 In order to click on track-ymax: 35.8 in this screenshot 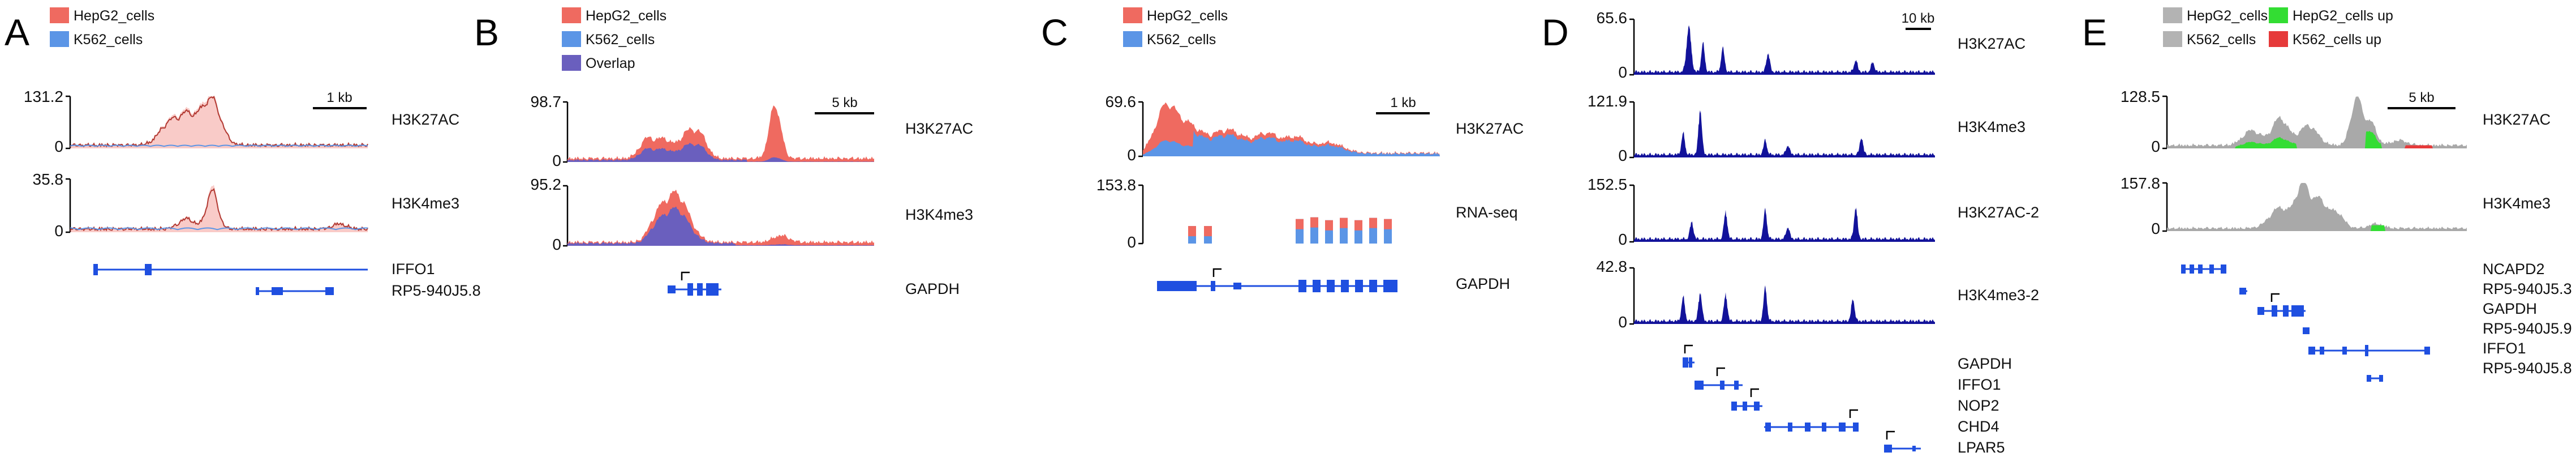, I will do `click(49, 179)`.